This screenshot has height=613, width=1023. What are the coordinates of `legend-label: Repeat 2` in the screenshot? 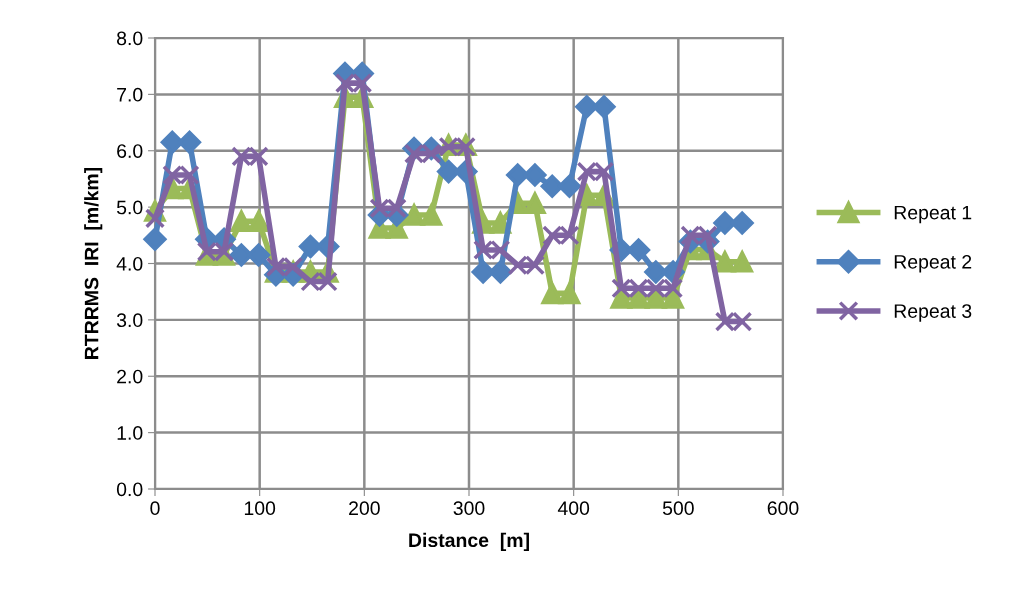 It's located at (933, 263).